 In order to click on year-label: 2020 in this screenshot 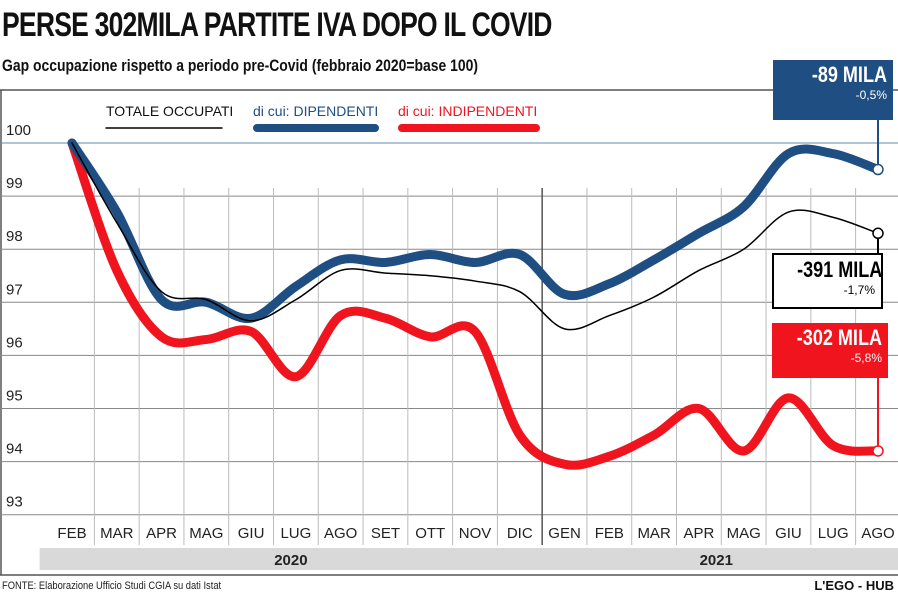, I will do `click(290, 560)`.